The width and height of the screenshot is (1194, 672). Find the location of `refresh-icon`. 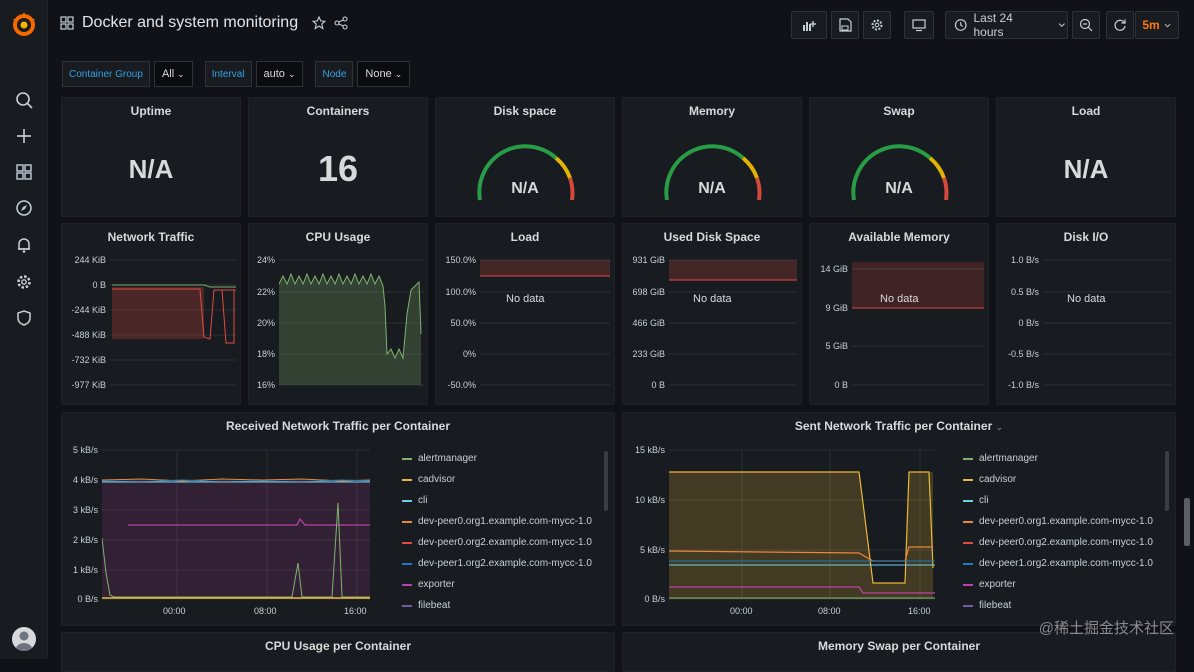

refresh-icon is located at coordinates (1120, 25).